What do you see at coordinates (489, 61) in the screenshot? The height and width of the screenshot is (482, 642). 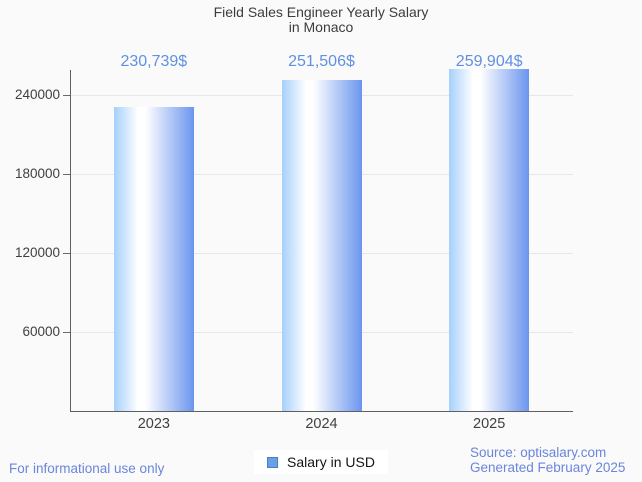 I see `value-label-2025: 259,904$` at bounding box center [489, 61].